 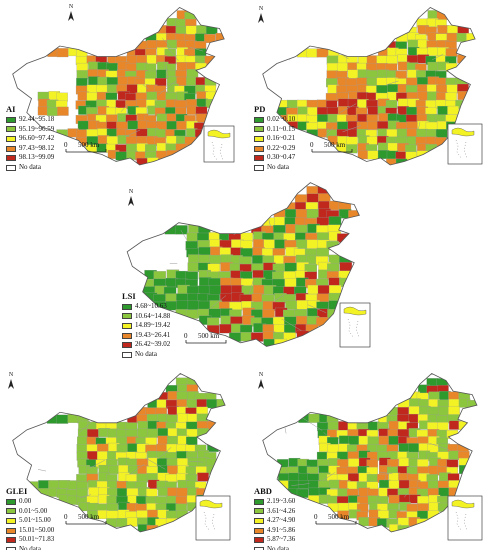 I want to click on scale-bar, so click(x=206, y=342).